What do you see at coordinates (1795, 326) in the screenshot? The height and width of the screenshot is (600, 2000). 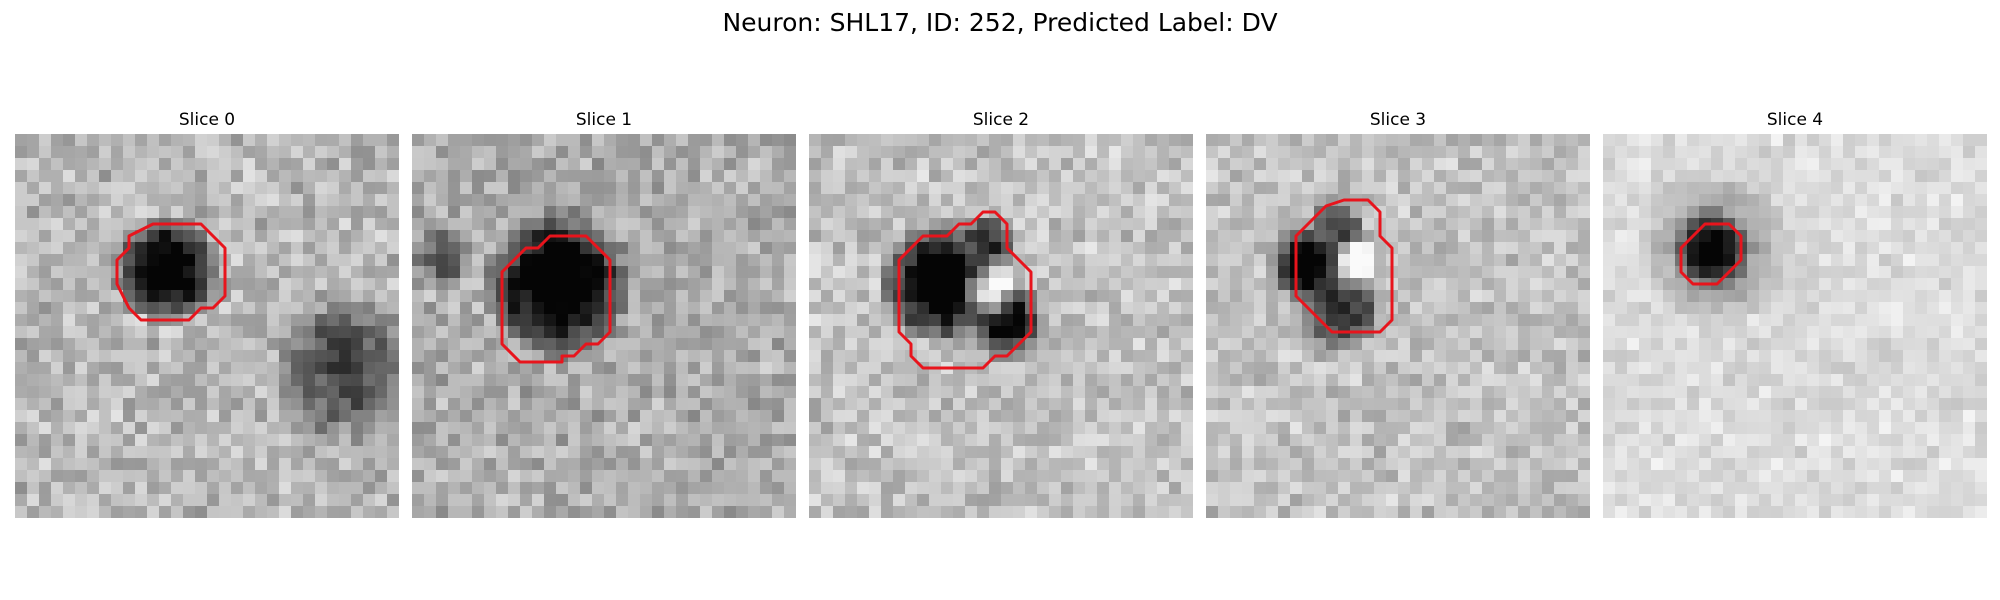 I see `slice-4-image` at bounding box center [1795, 326].